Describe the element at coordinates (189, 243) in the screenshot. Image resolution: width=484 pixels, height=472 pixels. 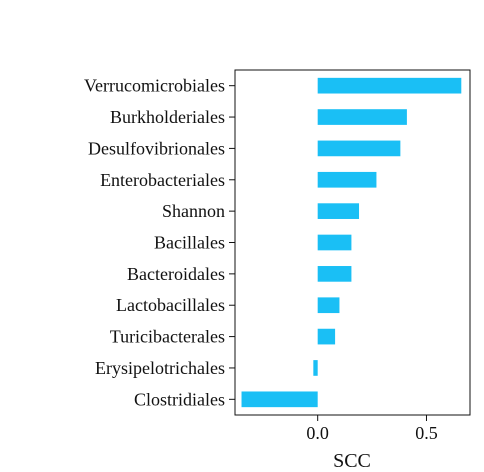
I see `y-tick-label: Bacillales` at that location.